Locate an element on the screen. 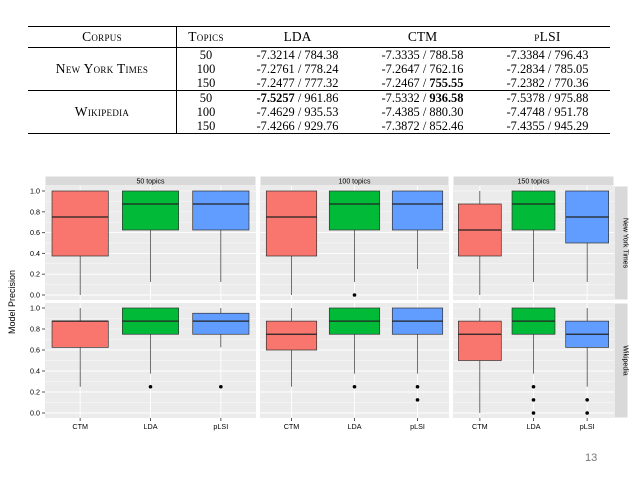 The width and height of the screenshot is (638, 479). facet-label-column: 50 topics is located at coordinates (150, 182).